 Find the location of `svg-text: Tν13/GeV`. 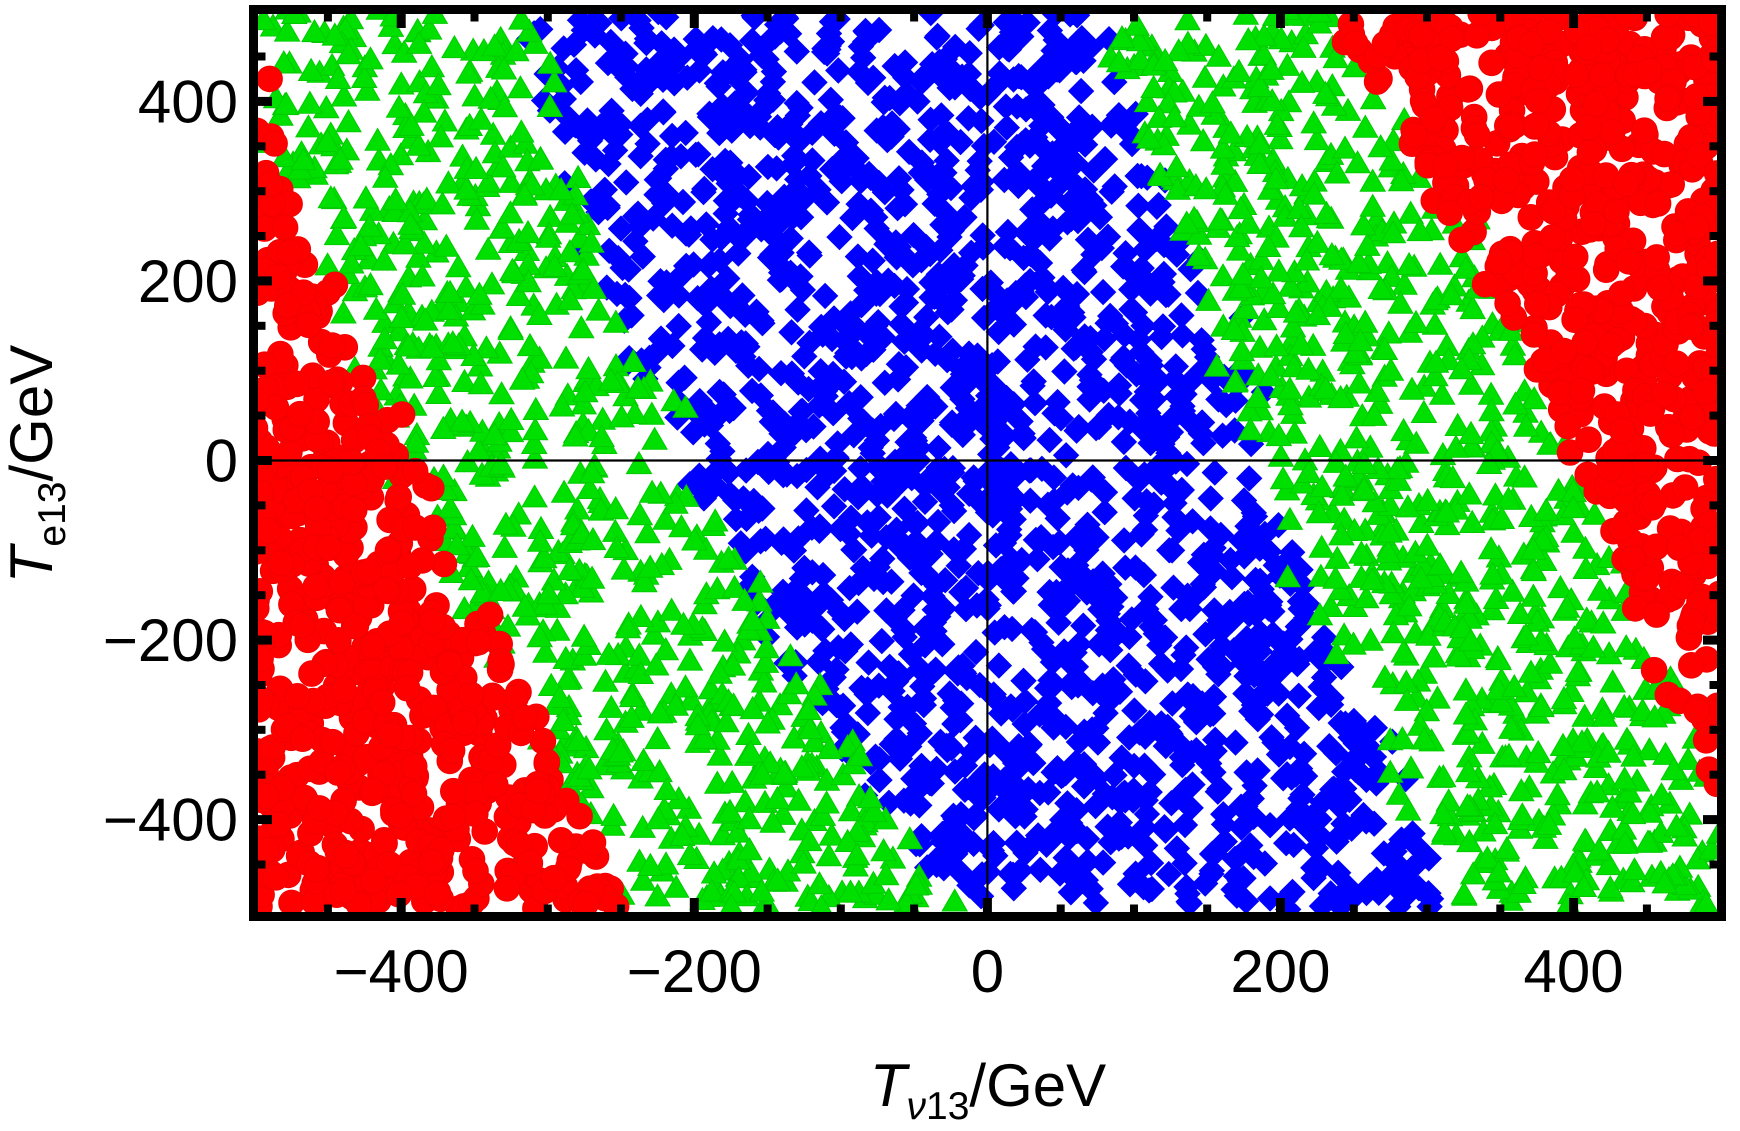

svg-text: Tν13/GeV is located at coordinates (988, 1089).